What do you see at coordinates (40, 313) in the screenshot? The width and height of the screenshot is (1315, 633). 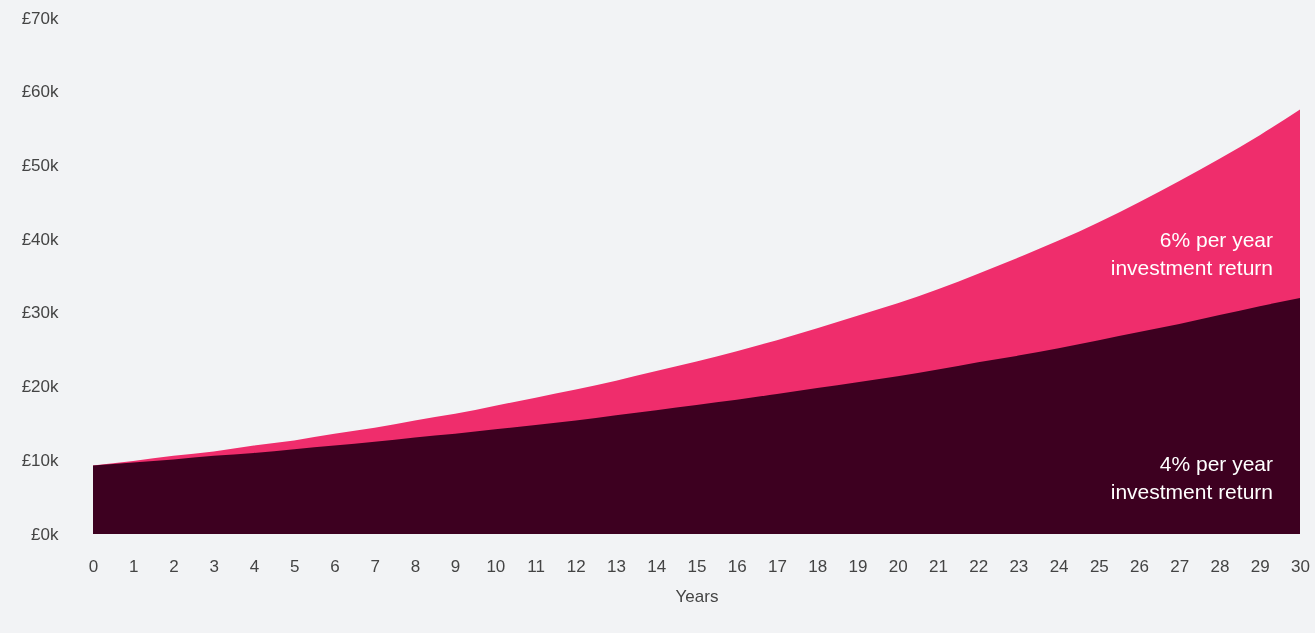 I see `y-tick-label: £30k` at bounding box center [40, 313].